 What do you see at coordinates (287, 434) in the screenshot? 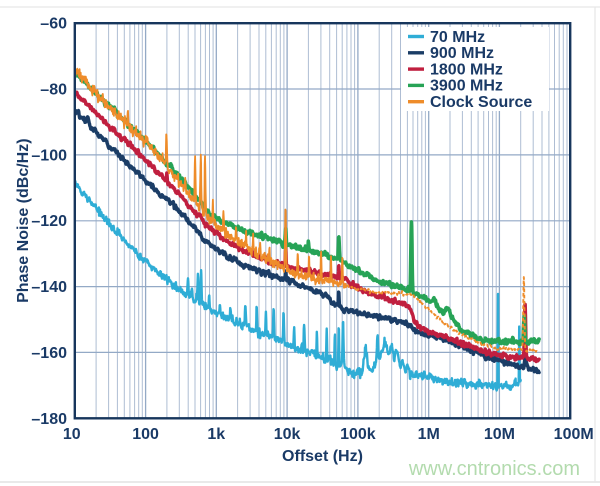
I see `svg-text: 10k` at bounding box center [287, 434].